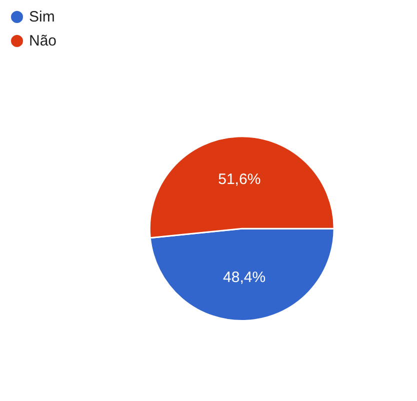  I want to click on data-label: 51,6%, so click(239, 179).